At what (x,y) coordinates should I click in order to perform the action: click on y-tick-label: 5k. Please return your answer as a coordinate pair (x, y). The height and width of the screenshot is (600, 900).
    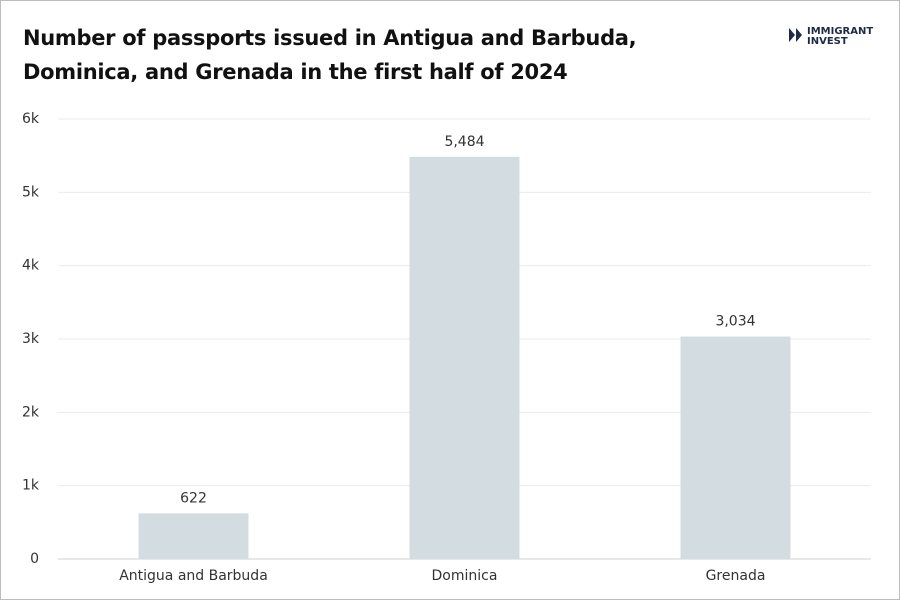
    Looking at the image, I should click on (31, 192).